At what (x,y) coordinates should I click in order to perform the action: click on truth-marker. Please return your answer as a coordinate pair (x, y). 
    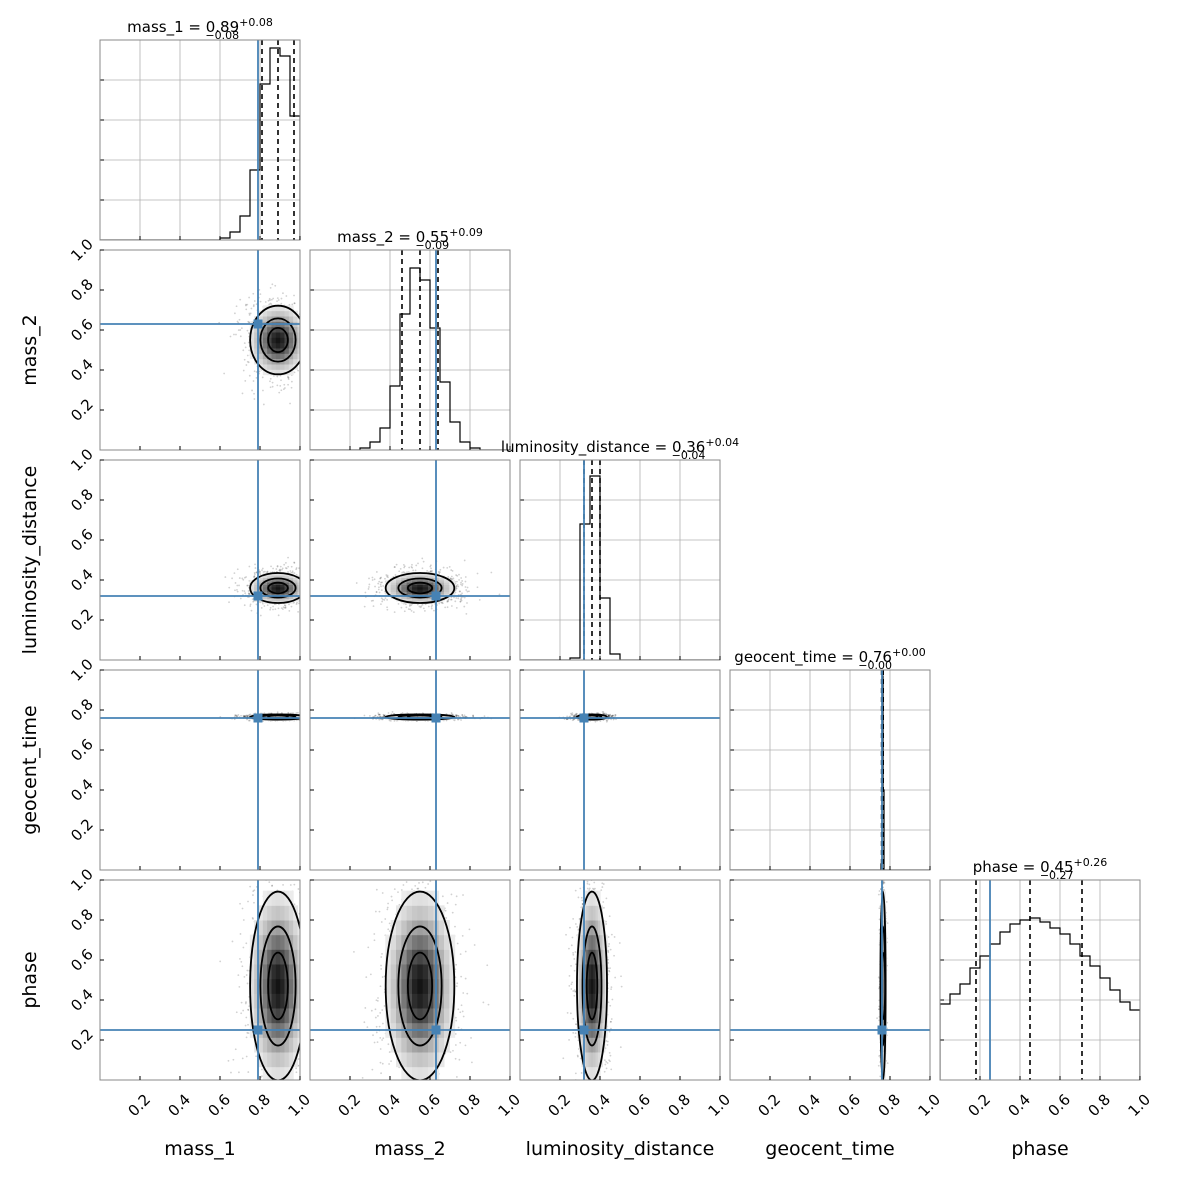
    Looking at the image, I should click on (436, 596).